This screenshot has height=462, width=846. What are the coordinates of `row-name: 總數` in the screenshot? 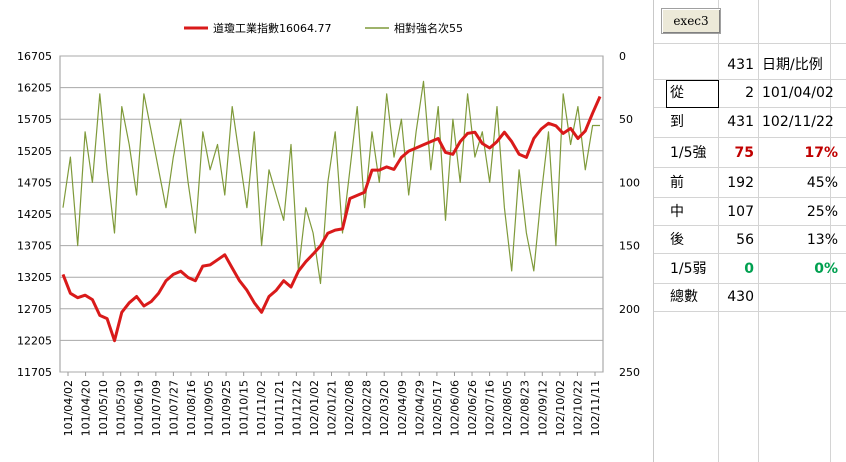 It's located at (684, 297).